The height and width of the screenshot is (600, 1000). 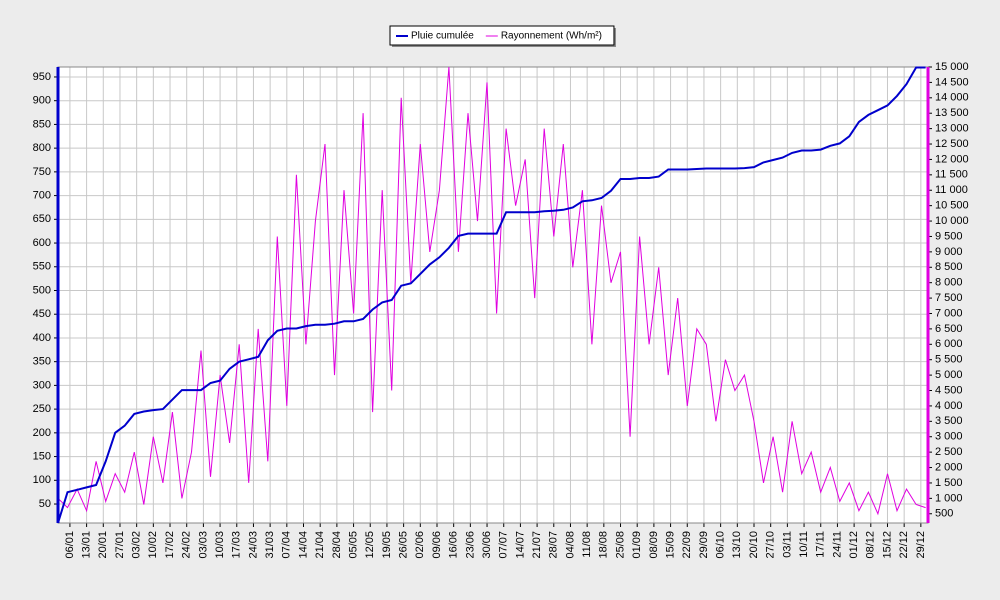 I want to click on x-tick-label: 17/11, so click(x=821, y=544).